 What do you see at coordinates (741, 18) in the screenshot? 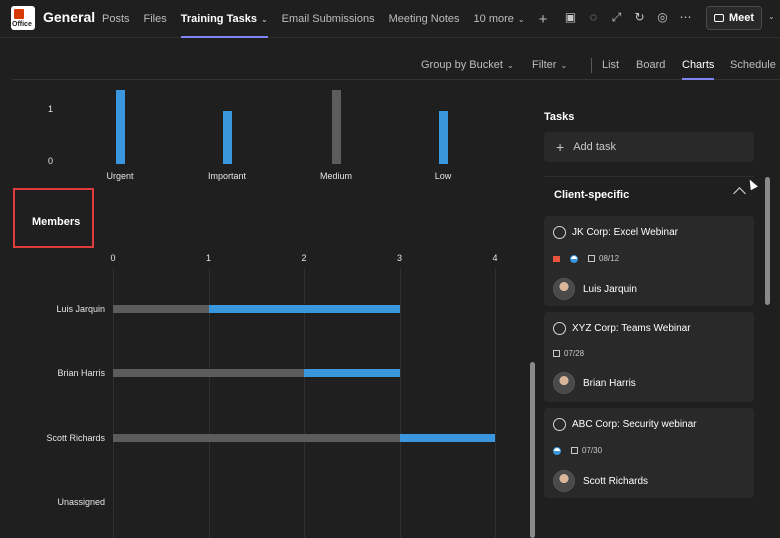
I see `meet-button-label: Meet` at bounding box center [741, 18].